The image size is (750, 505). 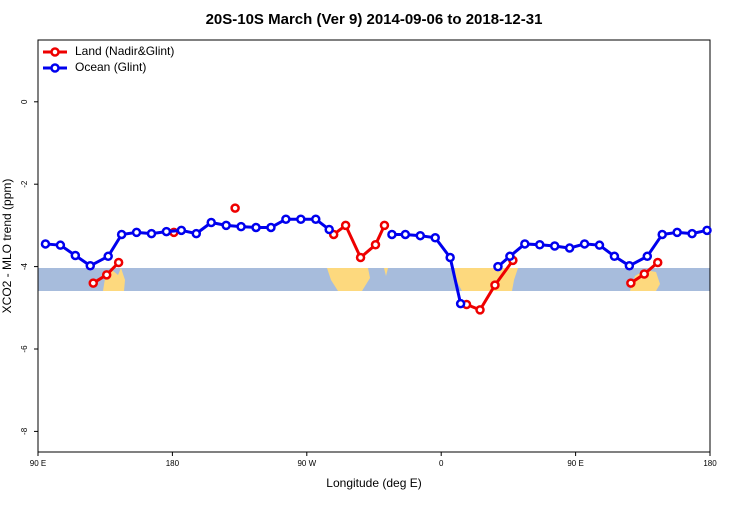 I want to click on legend-label: Land (Nadir&Glint), so click(x=124, y=51).